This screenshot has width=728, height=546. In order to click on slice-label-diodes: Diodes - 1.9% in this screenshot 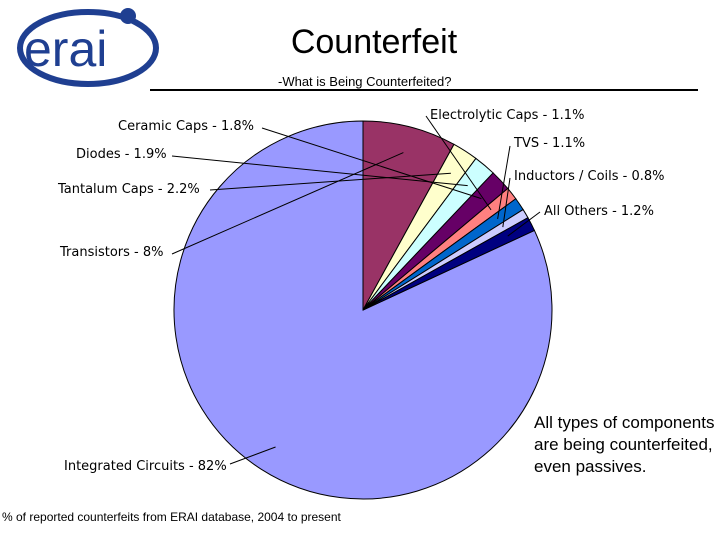, I will do `click(121, 154)`.